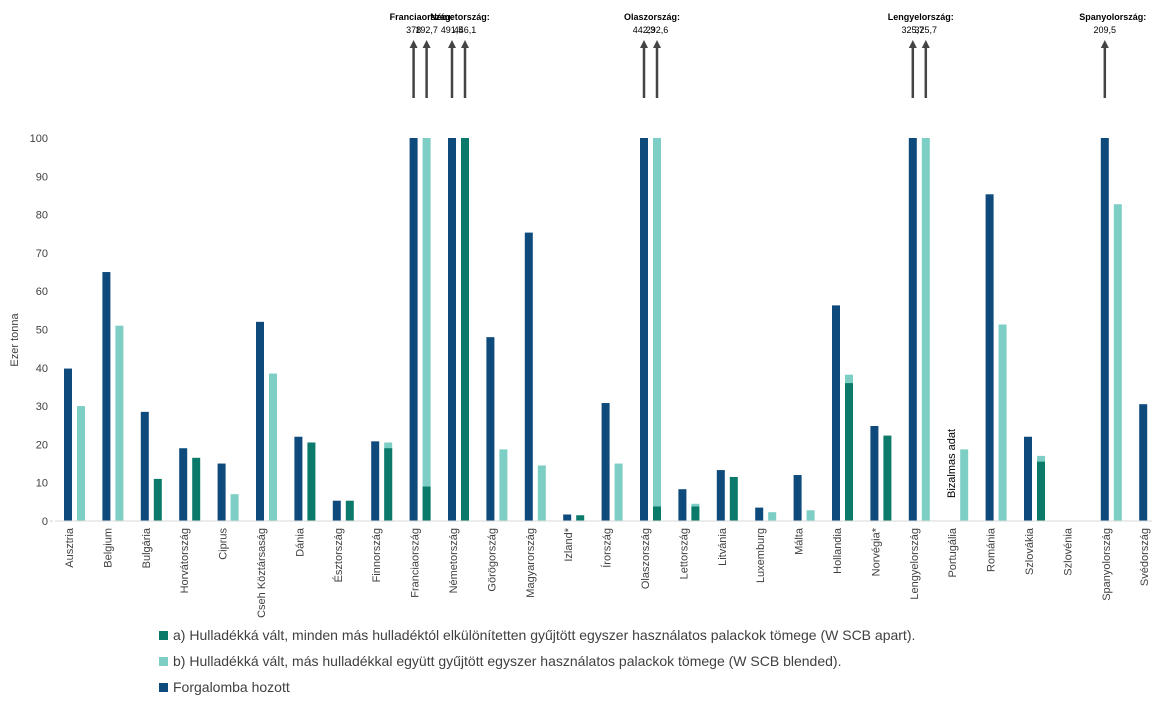  What do you see at coordinates (262, 573) in the screenshot?
I see `x-tick-label: Cseh Köztársaság` at bounding box center [262, 573].